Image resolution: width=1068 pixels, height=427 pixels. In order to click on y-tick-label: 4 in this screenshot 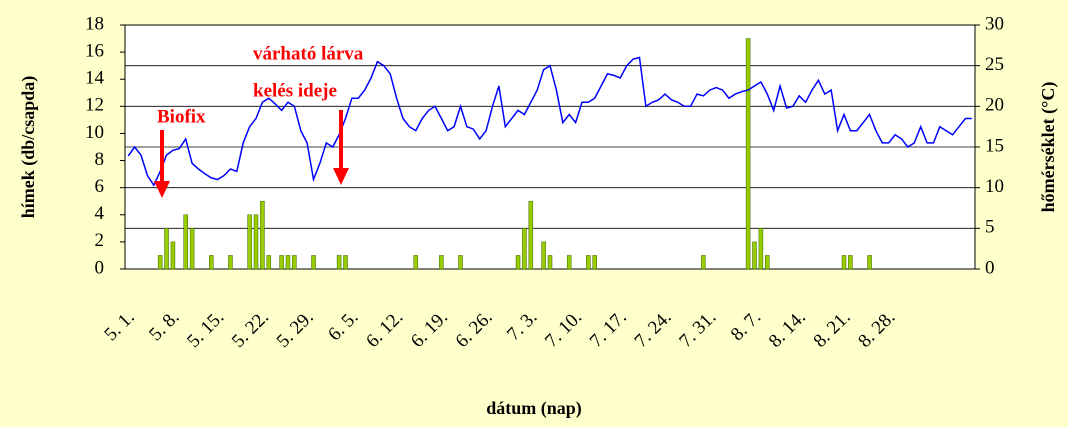, I will do `click(100, 213)`.